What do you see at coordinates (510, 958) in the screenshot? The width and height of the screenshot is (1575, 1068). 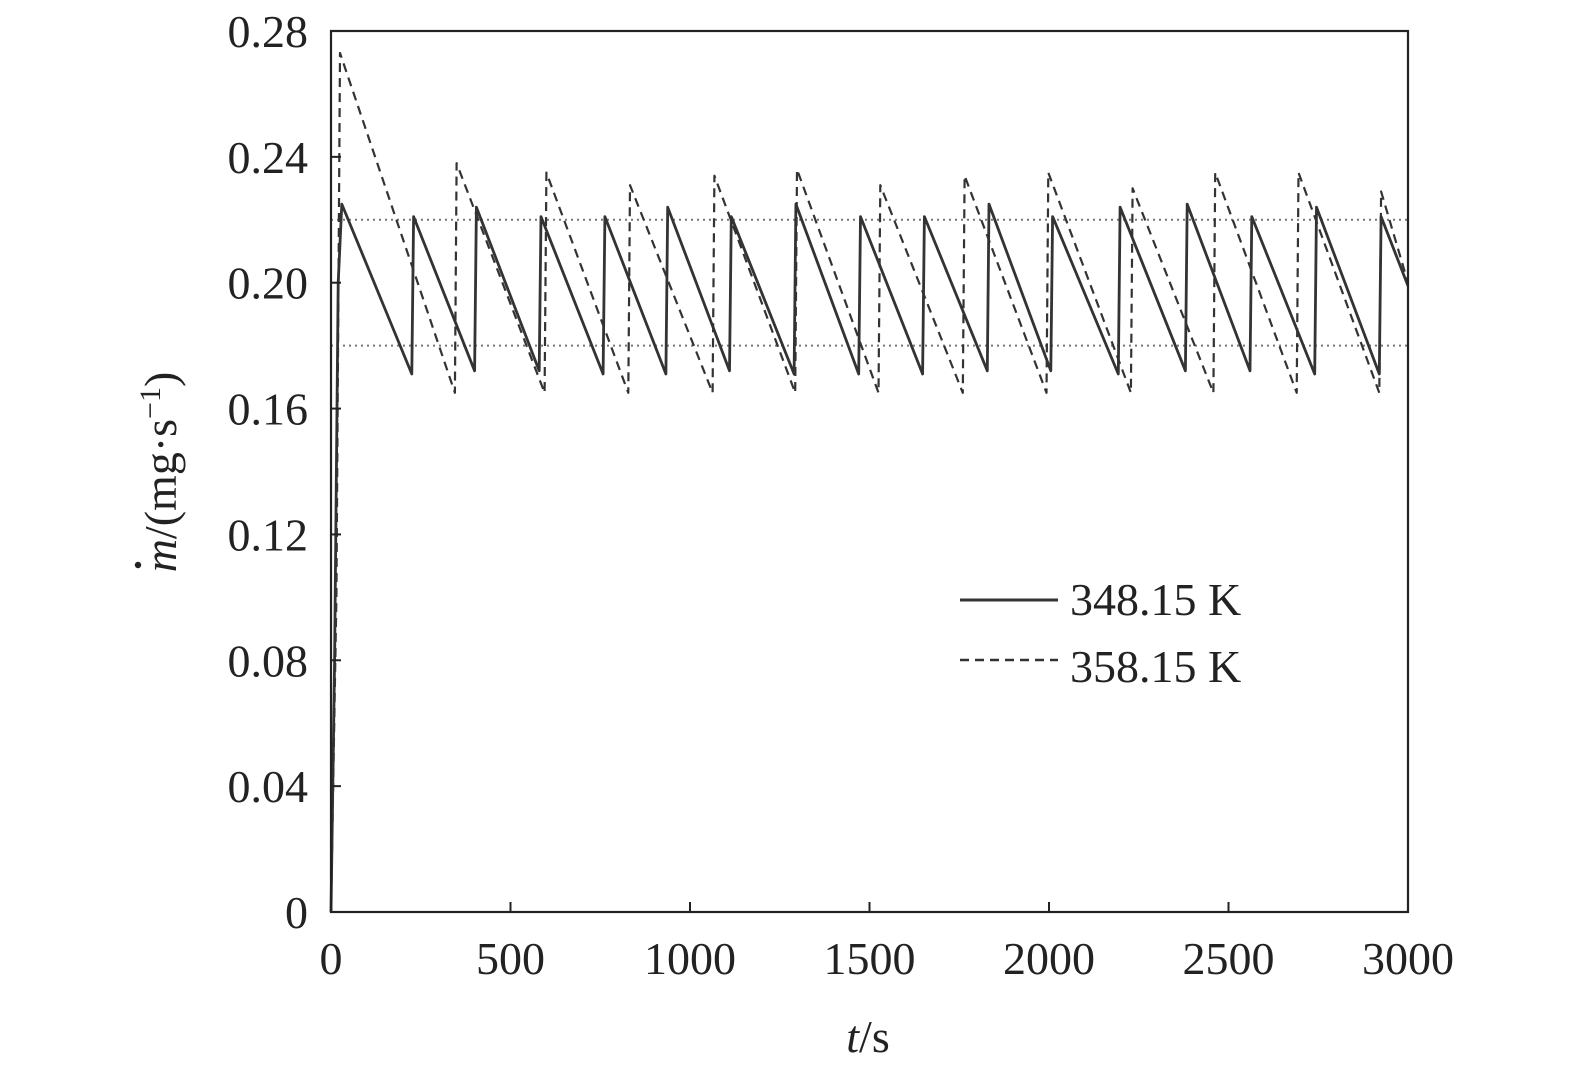 I see `x-tick-label: 500` at bounding box center [510, 958].